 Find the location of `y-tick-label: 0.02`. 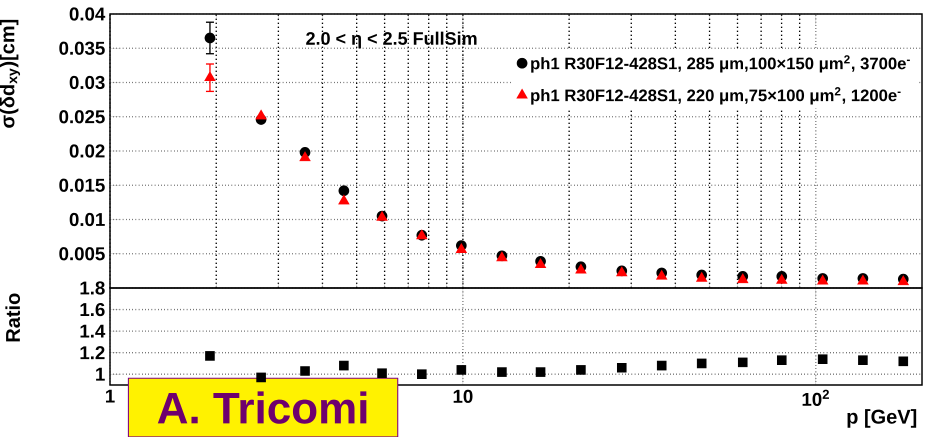

y-tick-label: 0.02 is located at coordinates (87, 151).